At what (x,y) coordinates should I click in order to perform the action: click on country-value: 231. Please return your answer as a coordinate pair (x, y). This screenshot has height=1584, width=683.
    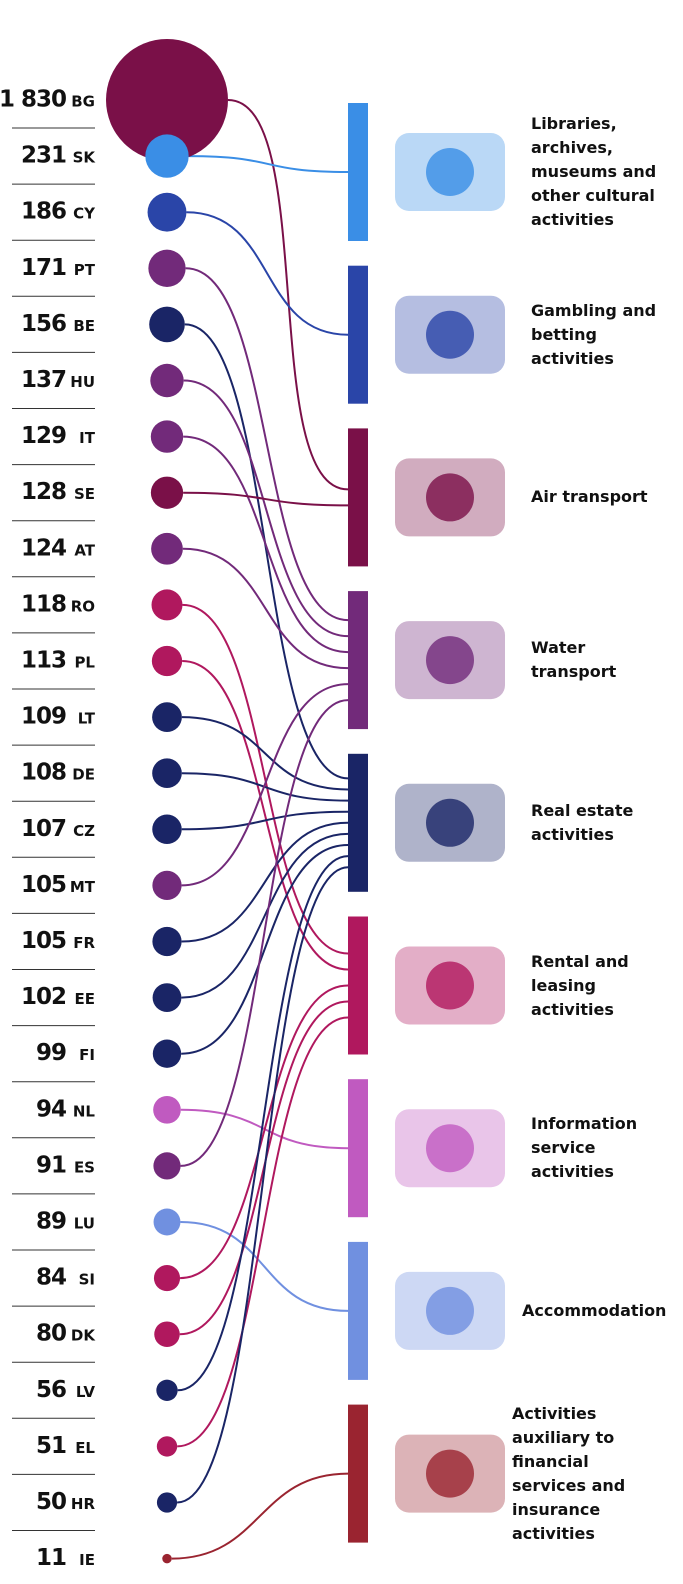
    Looking at the image, I should click on (43, 156).